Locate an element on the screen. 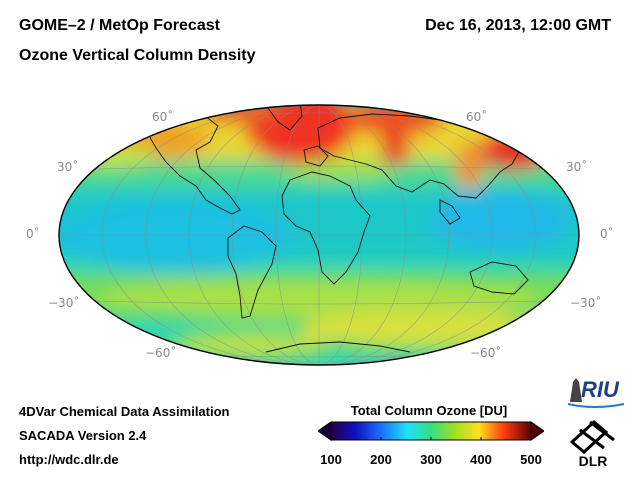  colorbar-ticks is located at coordinates (431, 438).